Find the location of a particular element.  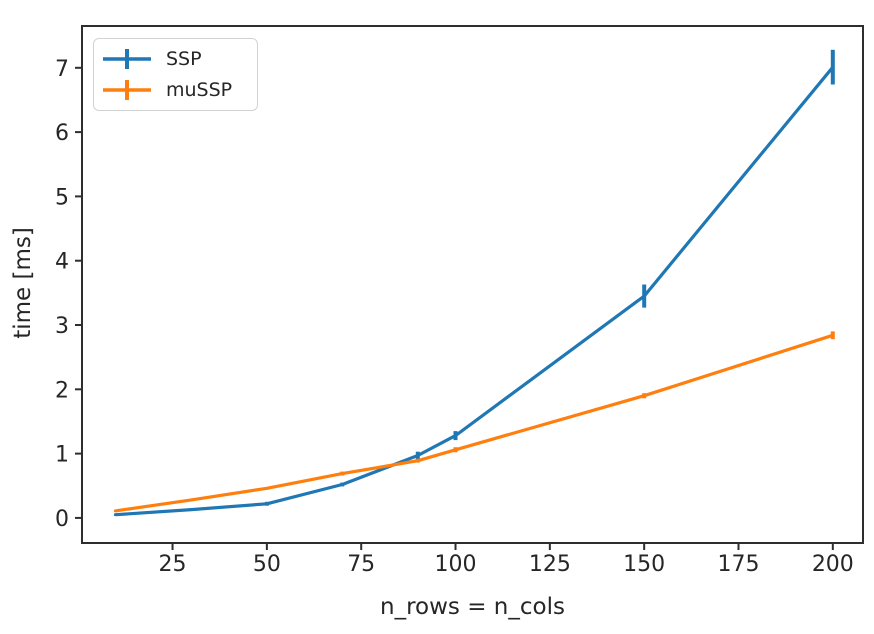

y-tick-label: 5 is located at coordinates (62, 197).